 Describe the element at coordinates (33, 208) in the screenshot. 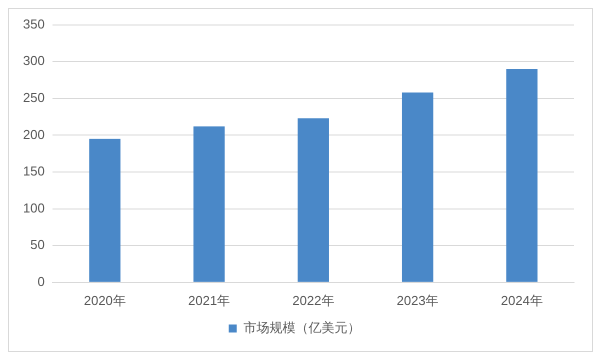

I see `y-tick-label: 100` at that location.